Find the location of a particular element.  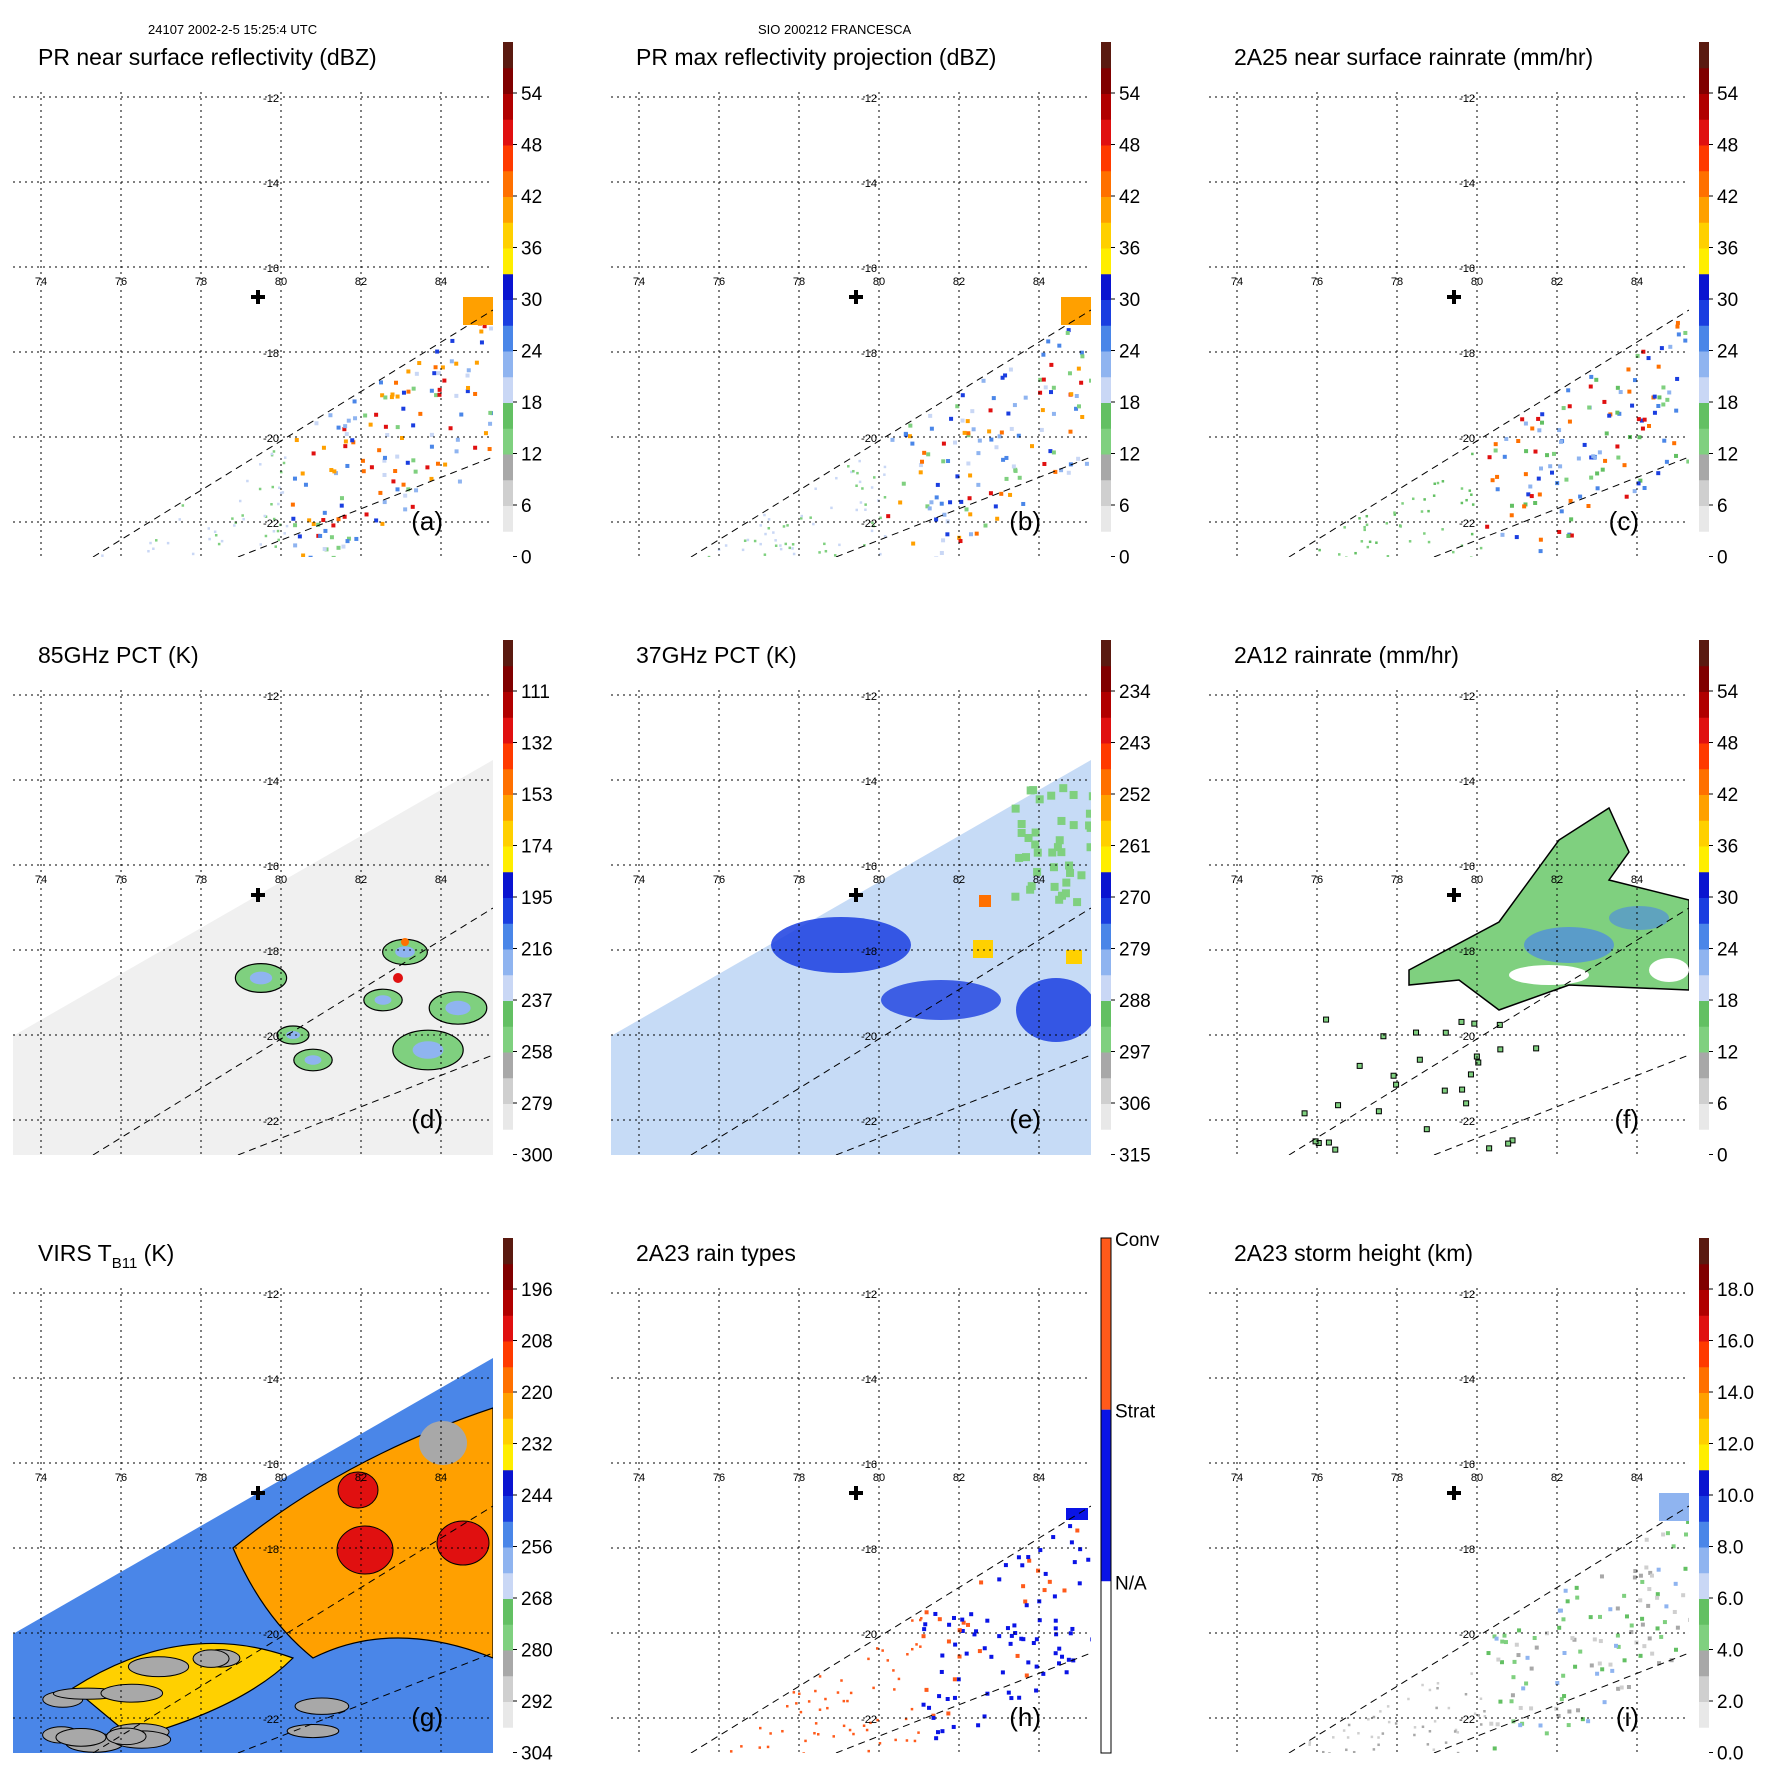

panel-title: 2A25 near surface rainrate (mm/hr) is located at coordinates (1413, 57).